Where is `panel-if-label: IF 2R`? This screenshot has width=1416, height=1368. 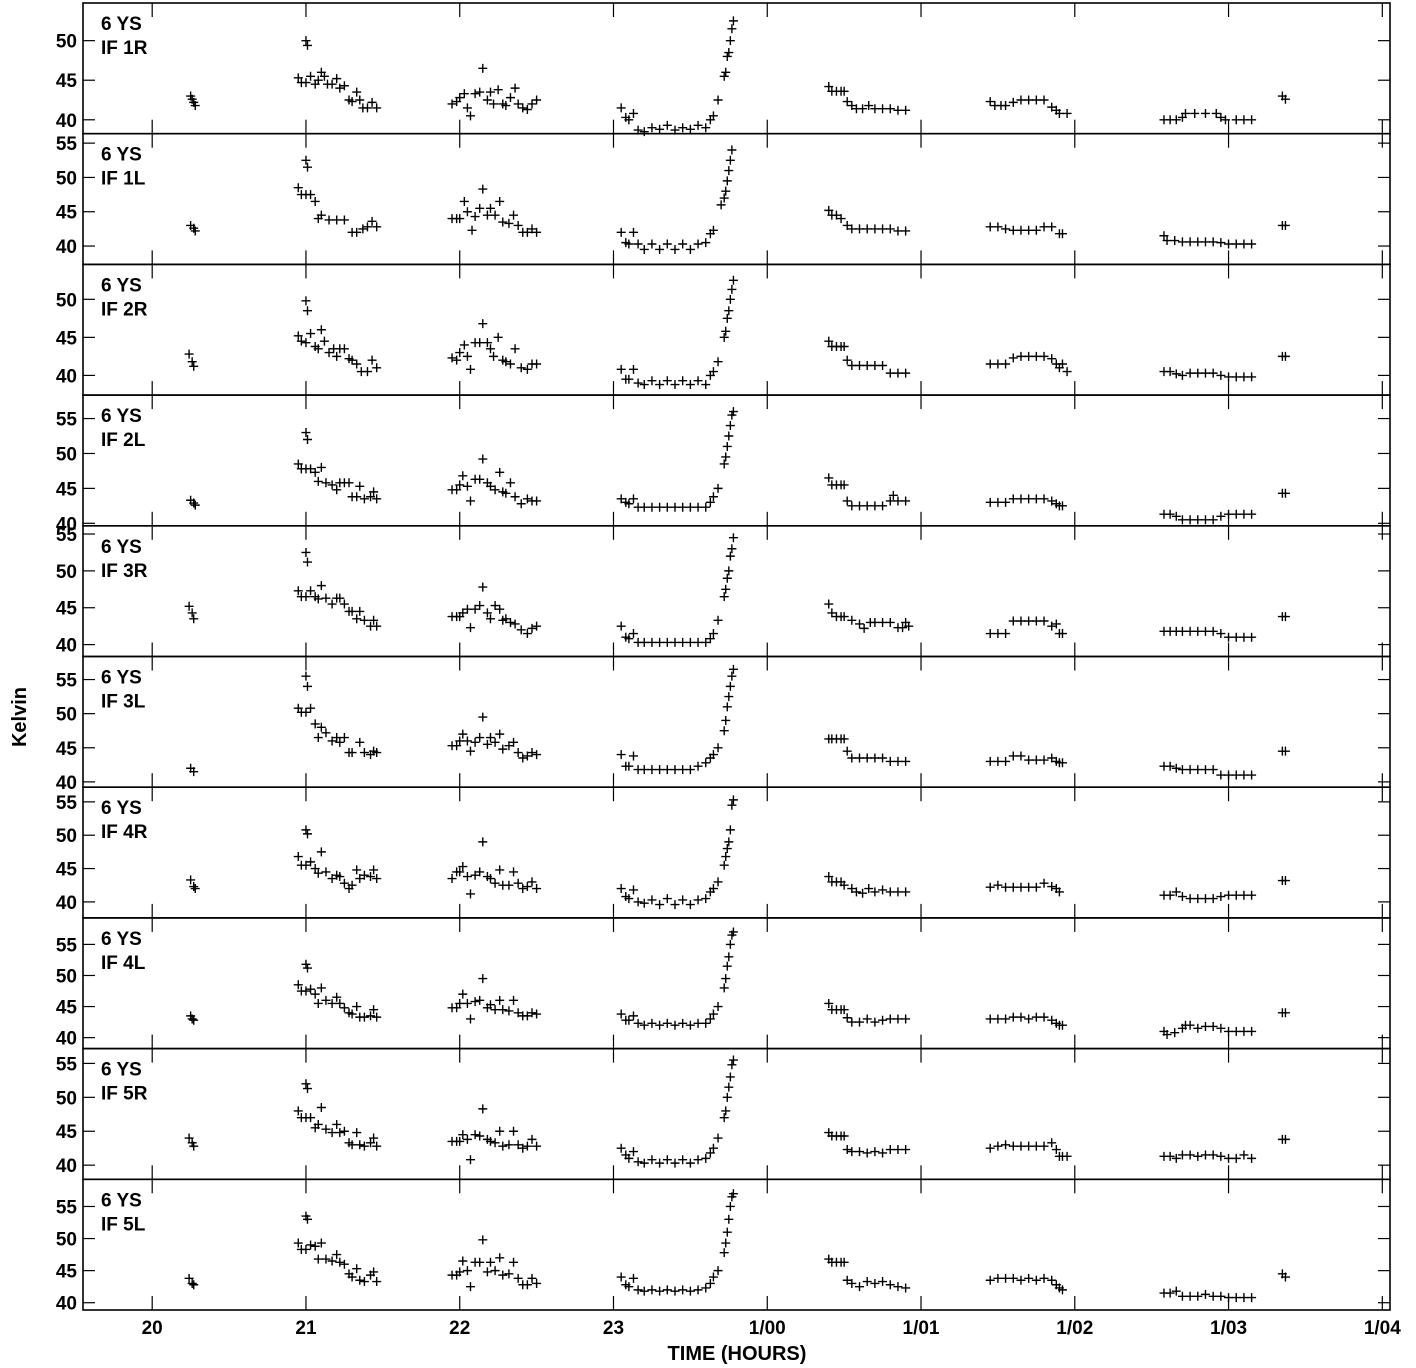 panel-if-label: IF 2R is located at coordinates (124, 309).